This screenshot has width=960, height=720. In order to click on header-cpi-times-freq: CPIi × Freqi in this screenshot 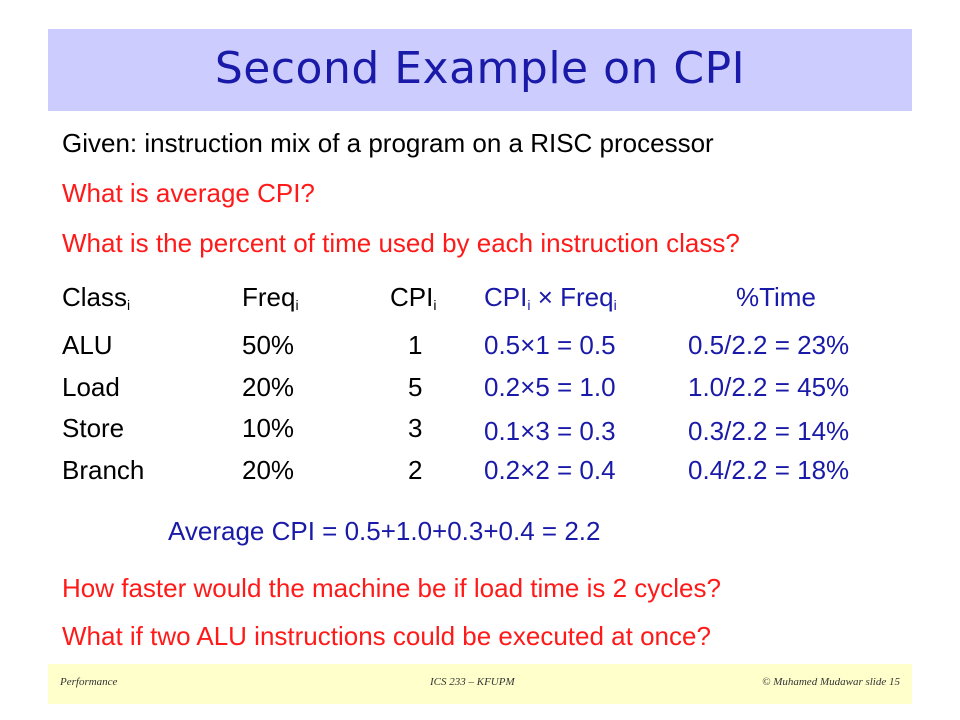, I will do `click(550, 297)`.